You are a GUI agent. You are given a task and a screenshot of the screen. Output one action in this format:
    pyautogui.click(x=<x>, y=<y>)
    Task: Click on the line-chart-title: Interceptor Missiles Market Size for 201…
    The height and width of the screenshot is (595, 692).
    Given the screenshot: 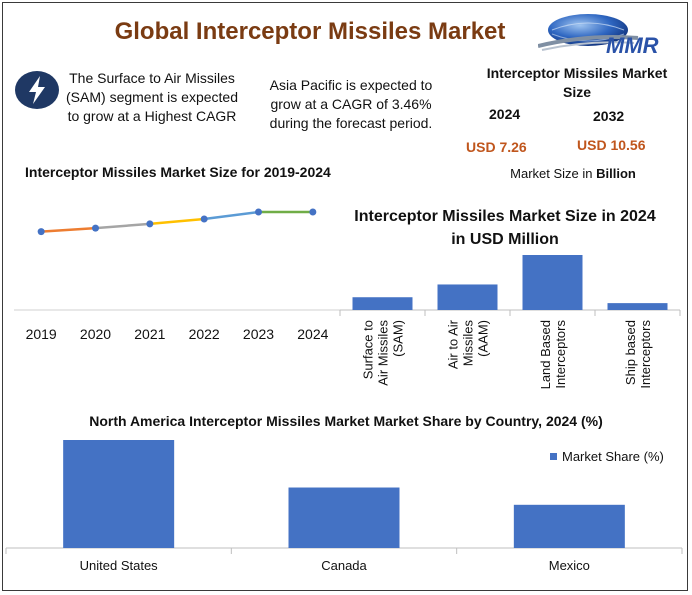 What is the action you would take?
    pyautogui.click(x=178, y=172)
    